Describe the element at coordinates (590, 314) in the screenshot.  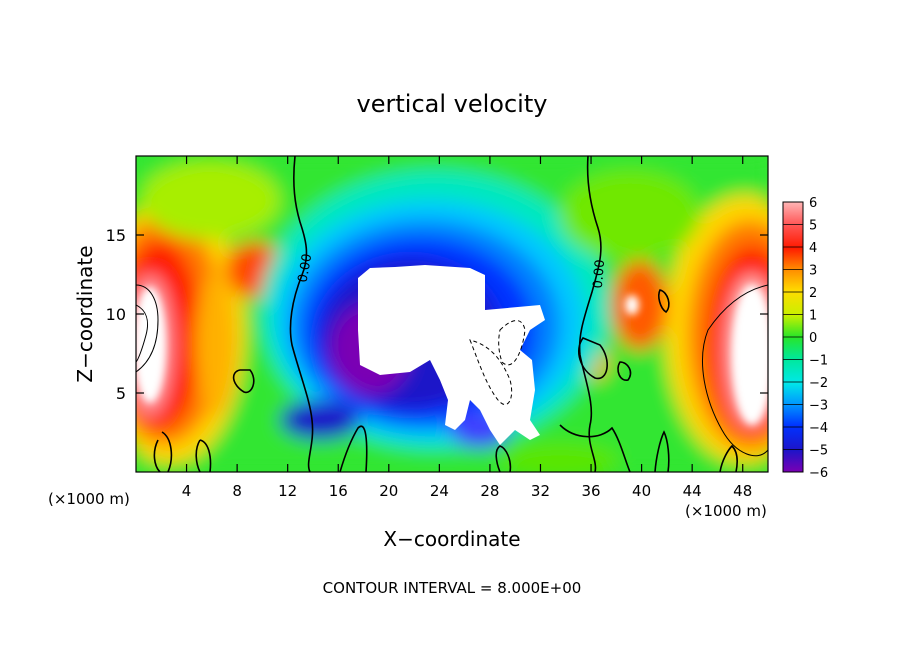
I see `zero-contour-right` at that location.